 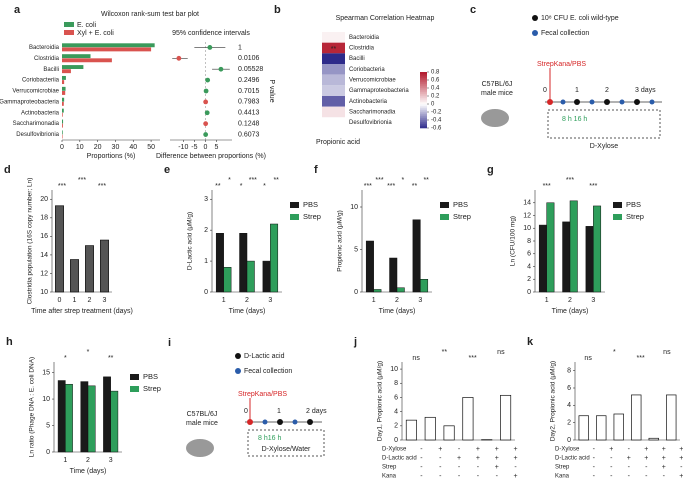 What do you see at coordinates (316, 170) in the screenshot?
I see `panel-label: f` at bounding box center [316, 170].